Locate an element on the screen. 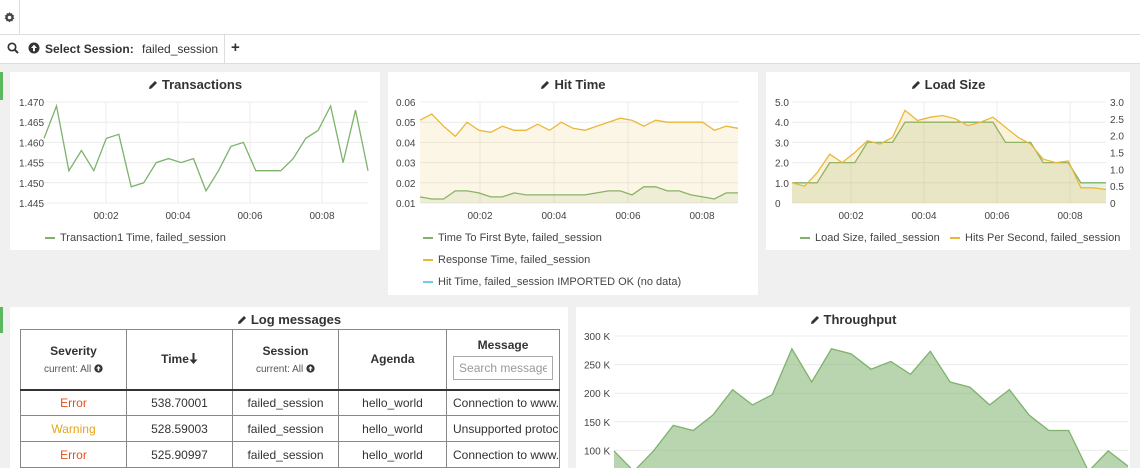 The width and height of the screenshot is (1140, 468). y2-tick-label: 0.5 is located at coordinates (1117, 187).